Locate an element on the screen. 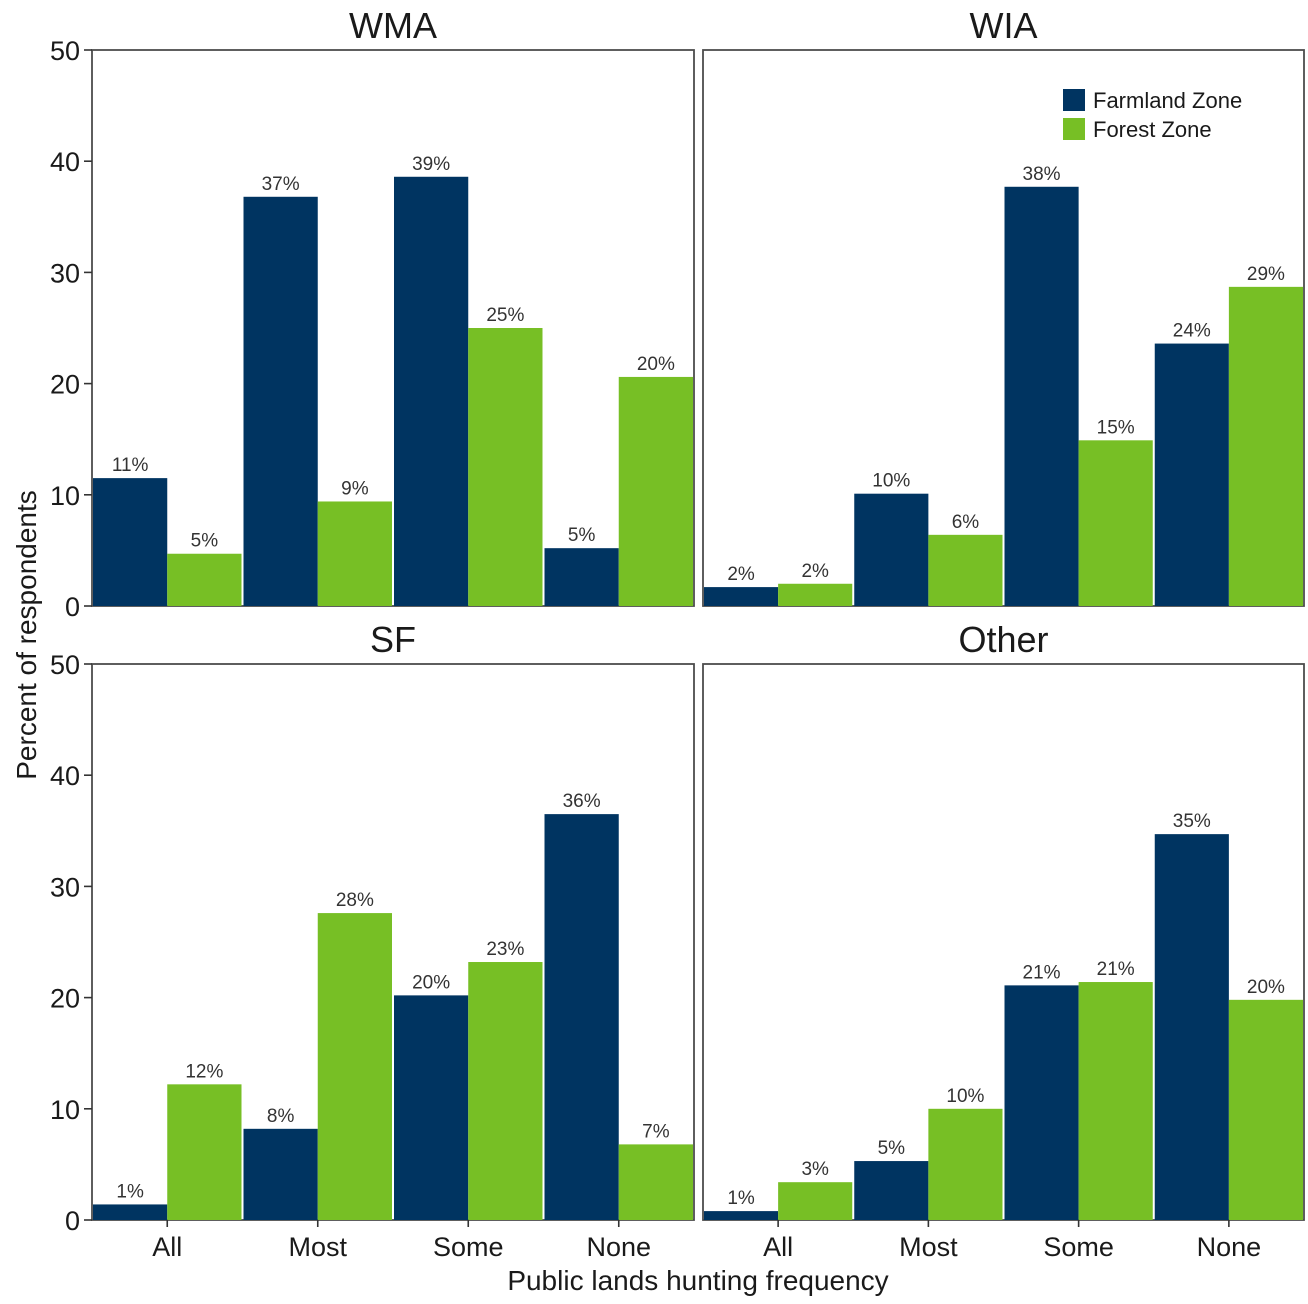  bar-label-wma-farmland-zone-none: 5% is located at coordinates (582, 535).